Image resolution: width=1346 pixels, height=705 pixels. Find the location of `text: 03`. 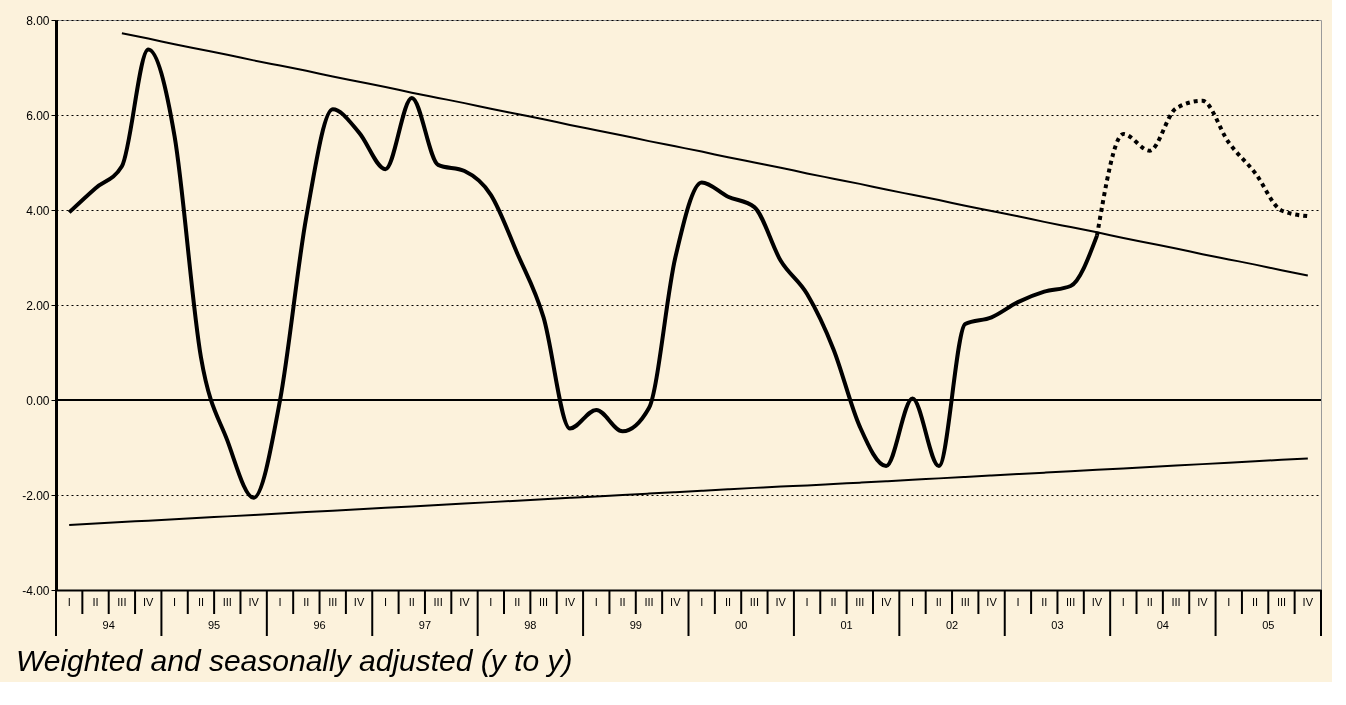

text: 03 is located at coordinates (1057, 625).